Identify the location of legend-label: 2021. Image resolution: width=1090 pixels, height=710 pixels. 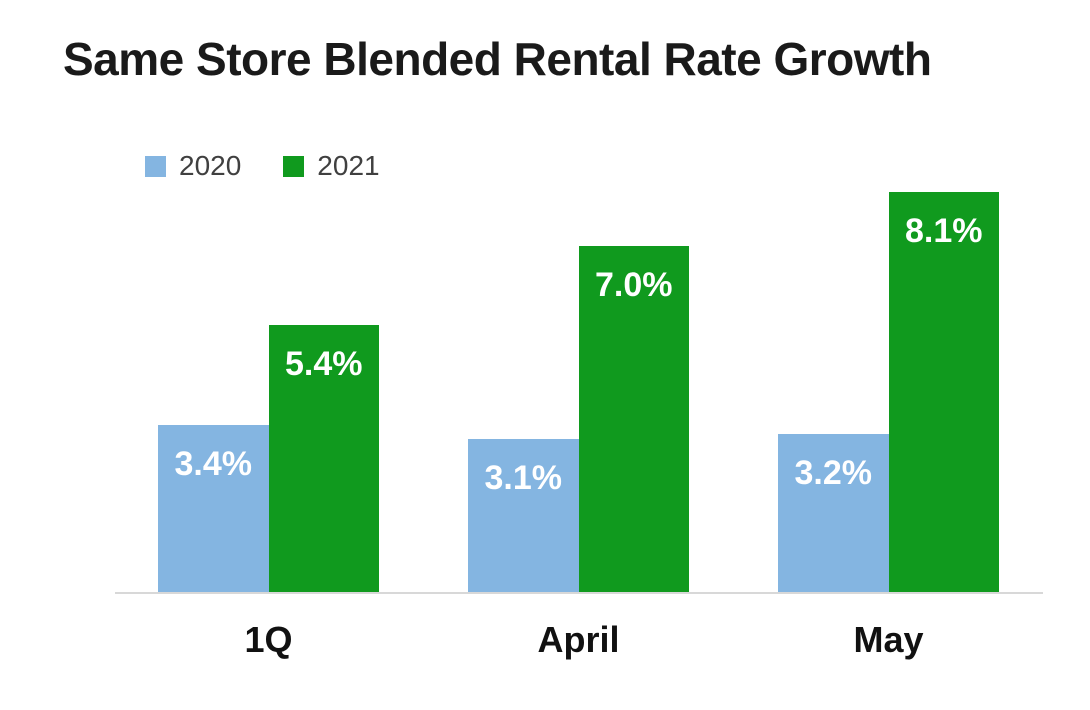
(348, 165).